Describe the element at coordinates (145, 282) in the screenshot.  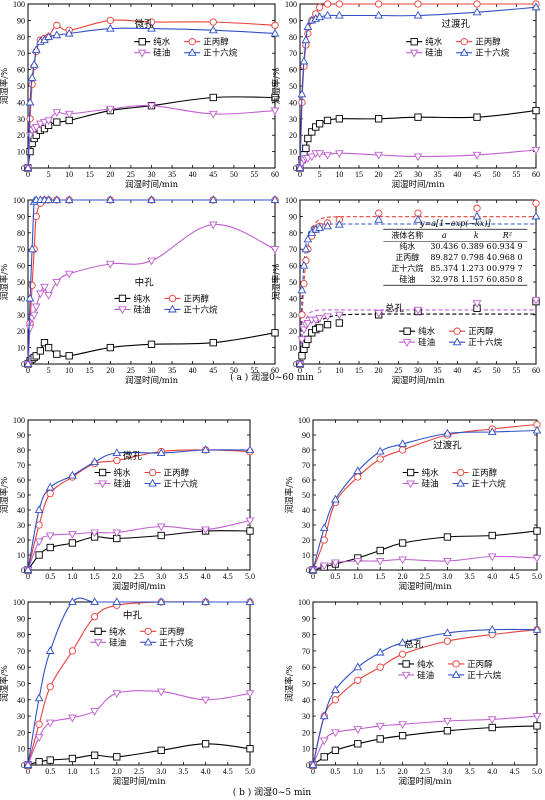
I see `panel-title: 中孔` at that location.